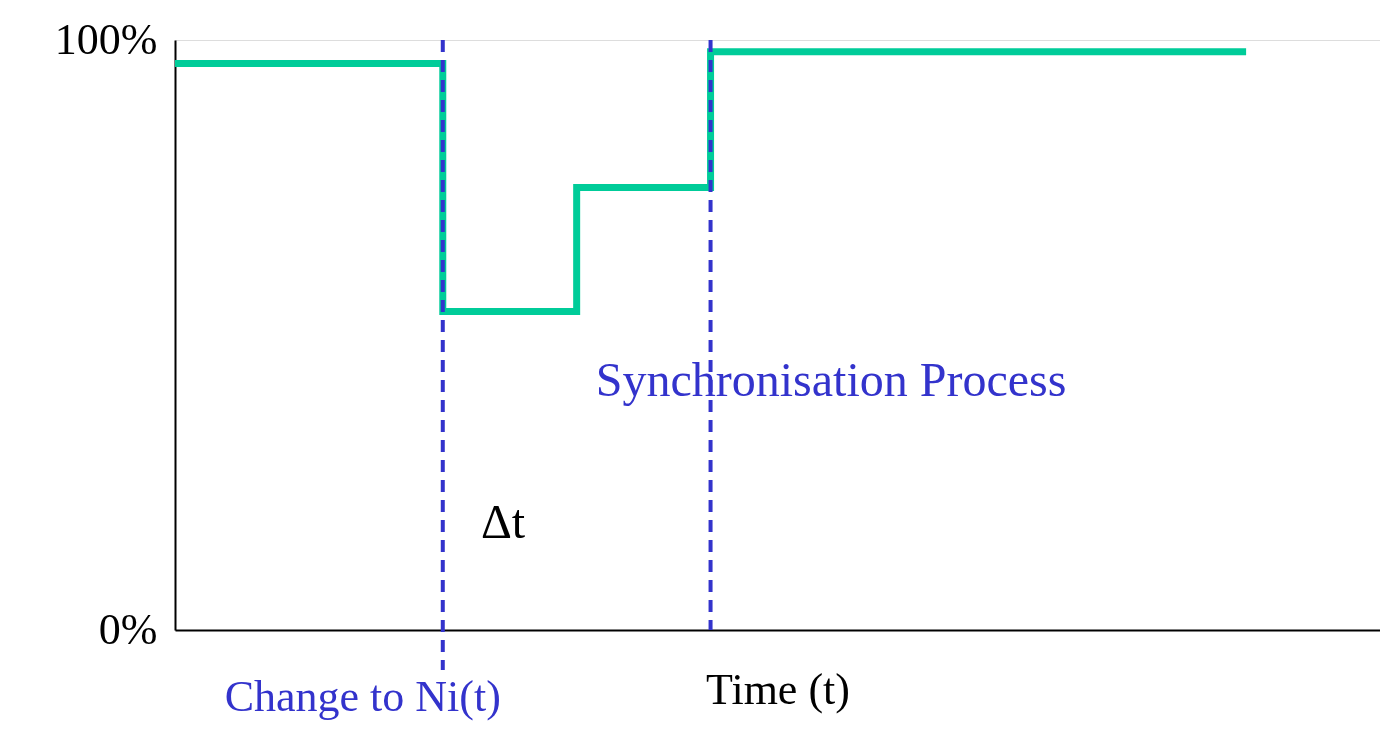 The image size is (1380, 732). Describe the element at coordinates (362, 696) in the screenshot. I see `text: Change to Ni(t)` at that location.